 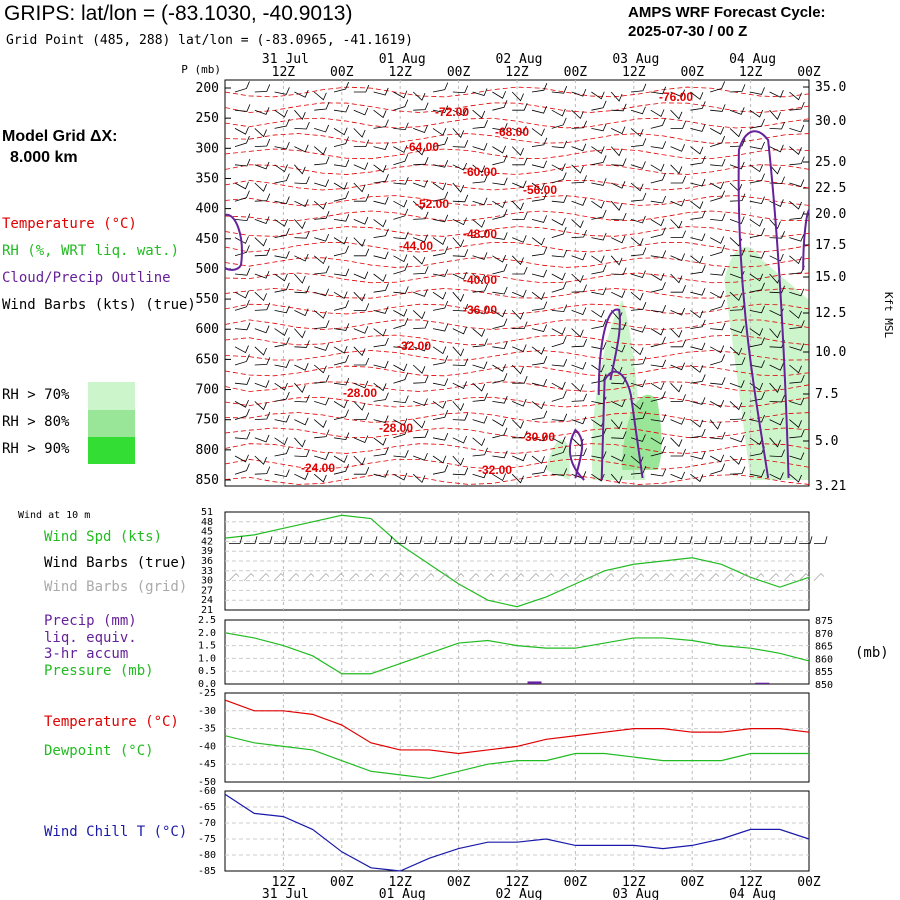 What do you see at coordinates (207, 610) in the screenshot?
I see `wind-speed-tick-label: 21` at bounding box center [207, 610].